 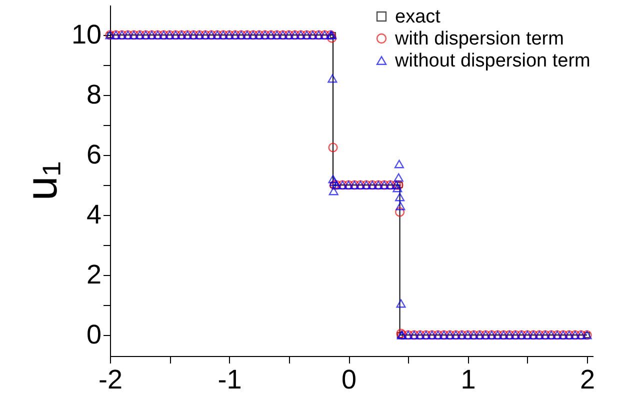 I want to click on y-tick-label: 8, so click(x=94, y=95).